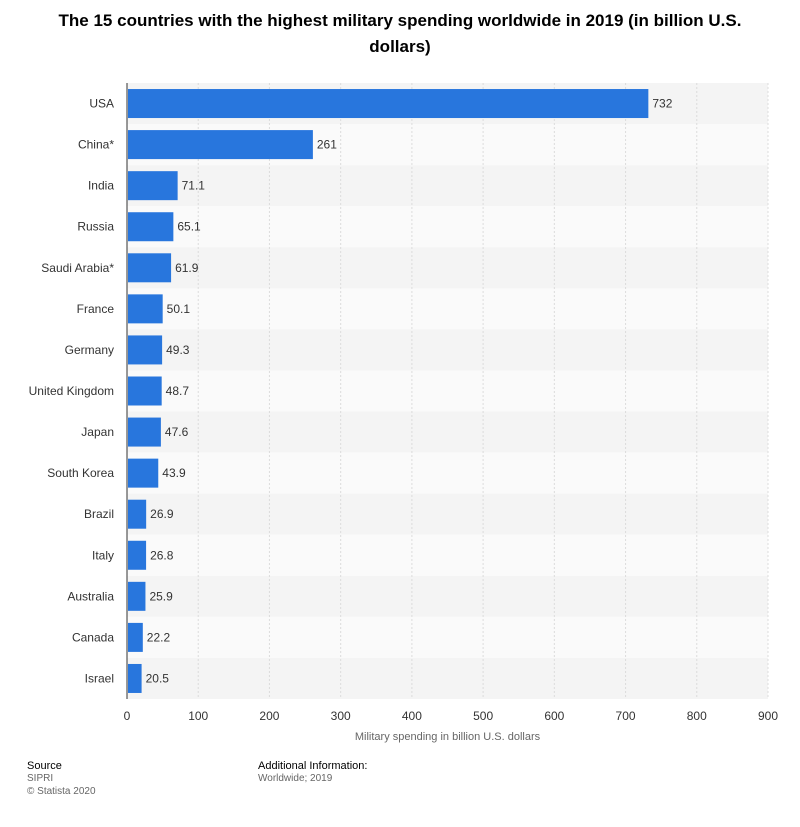  What do you see at coordinates (71, 391) in the screenshot?
I see `category-label: United Kingdom` at bounding box center [71, 391].